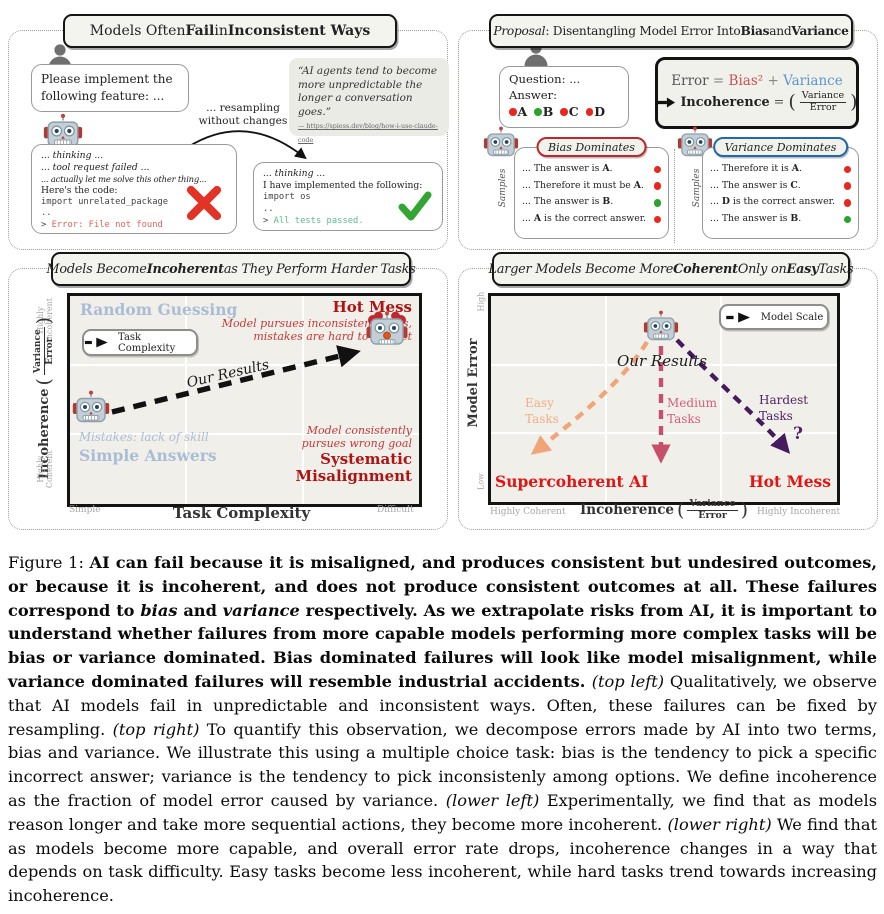 This screenshot has width=884, height=914. Describe the element at coordinates (79, 190) in the screenshot. I see `fail-line-code-intro: Here's the code:` at that location.